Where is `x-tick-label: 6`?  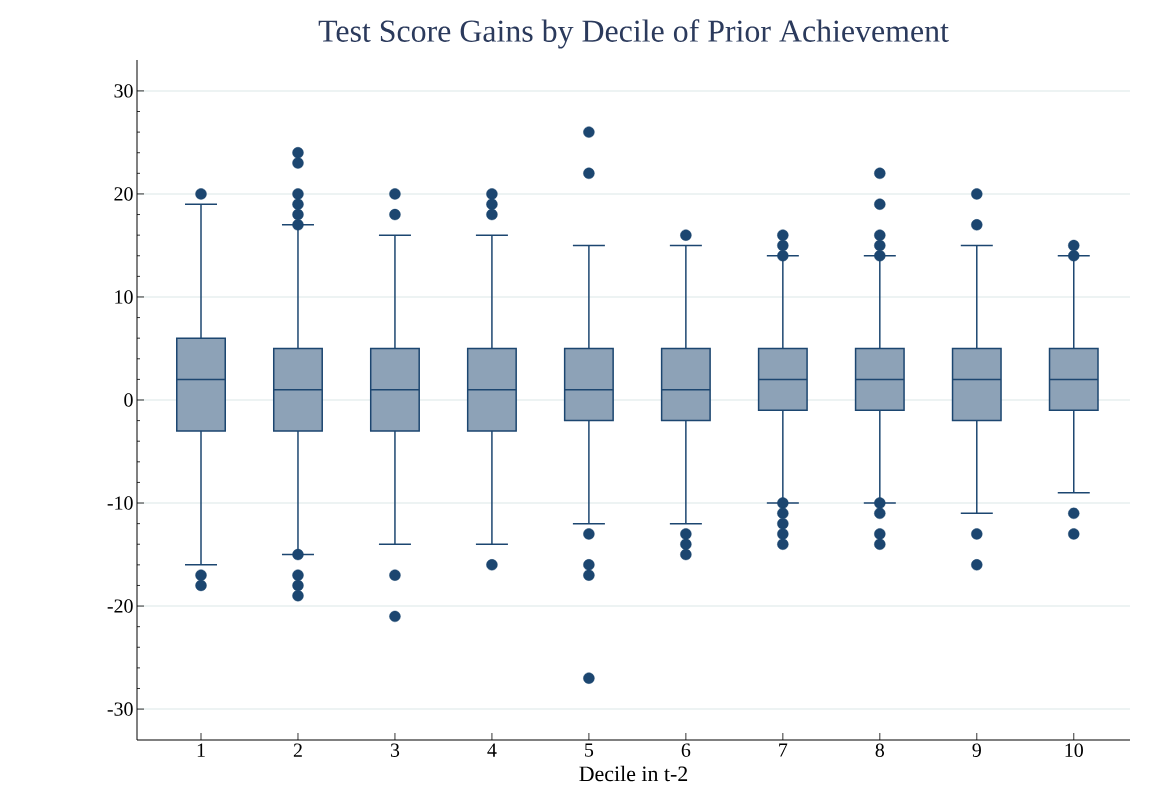
x-tick-label: 6 is located at coordinates (686, 750).